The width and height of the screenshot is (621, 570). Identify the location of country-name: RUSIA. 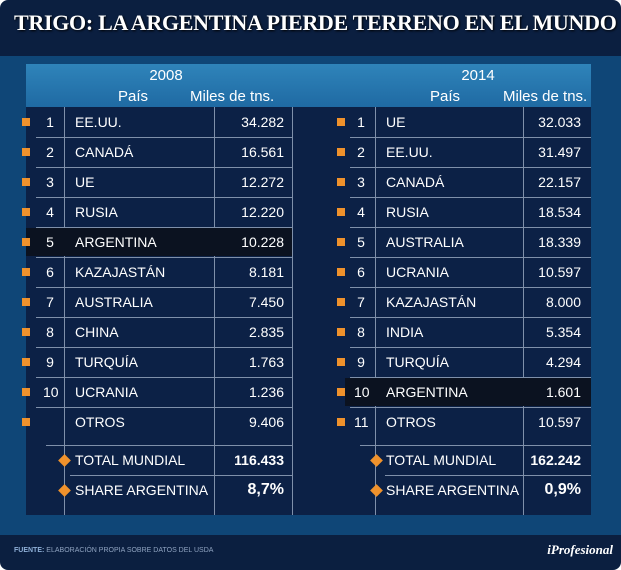
(407, 212).